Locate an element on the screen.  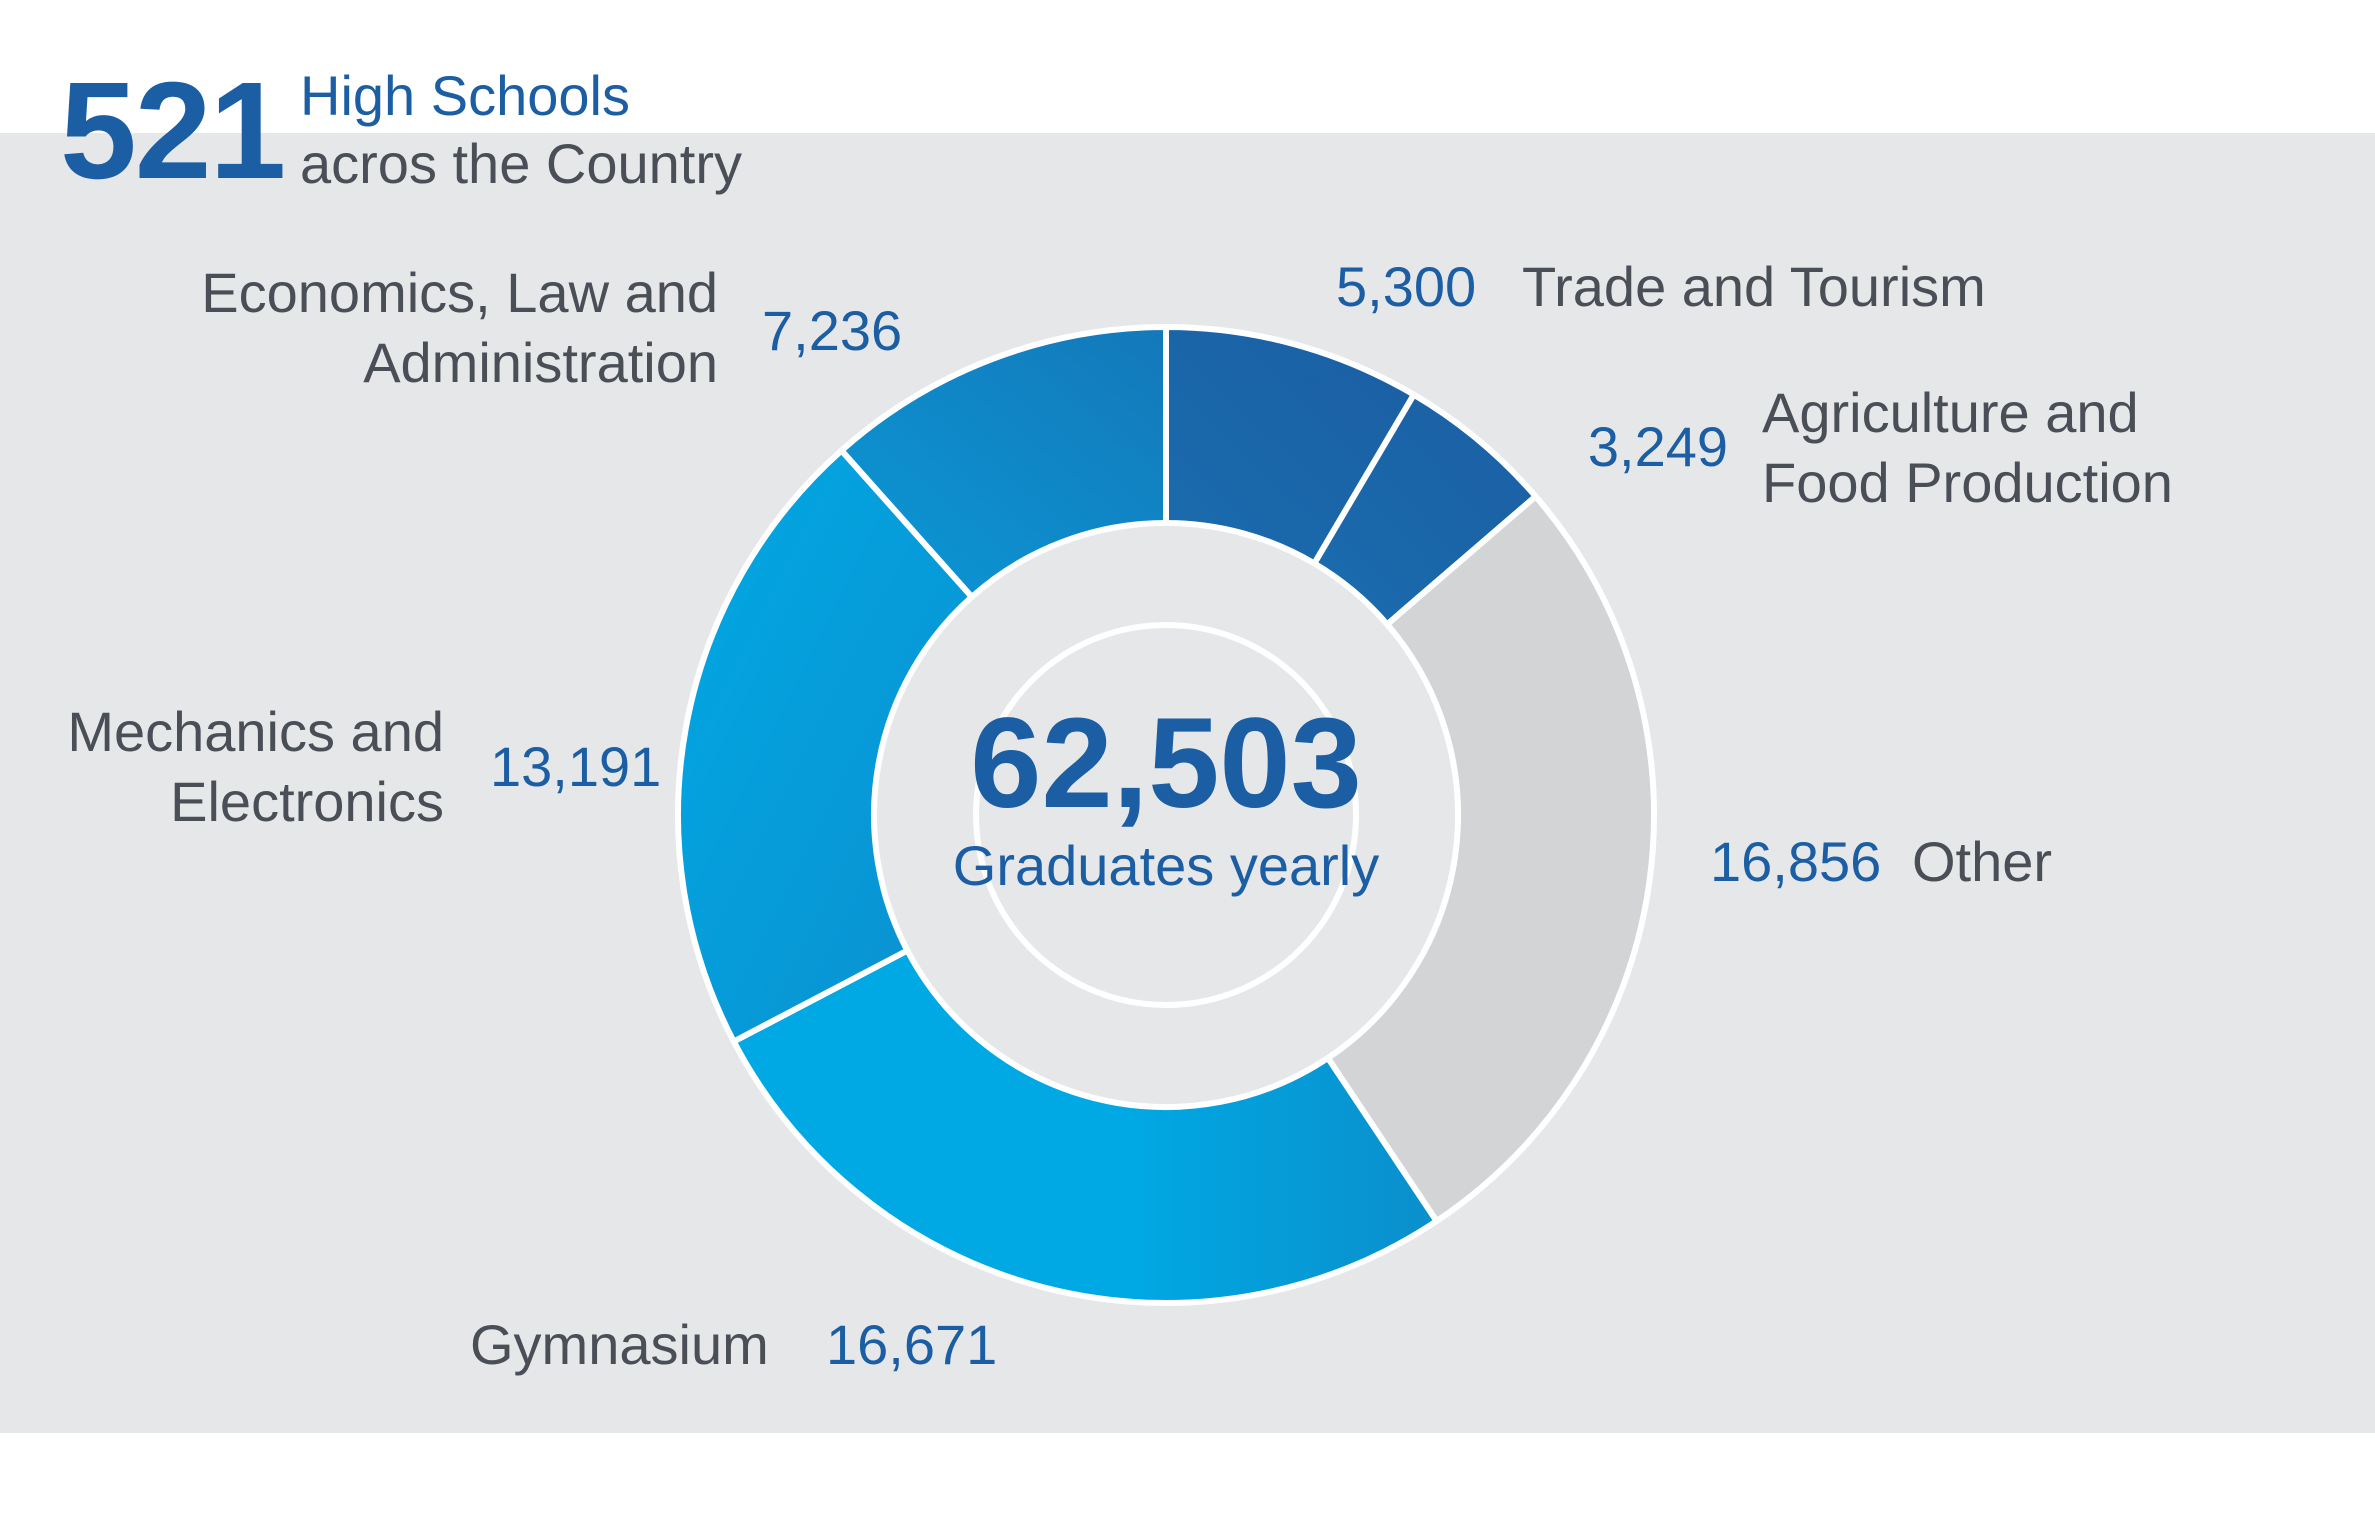
school-count-label-line1: High Schools is located at coordinates (465, 95).